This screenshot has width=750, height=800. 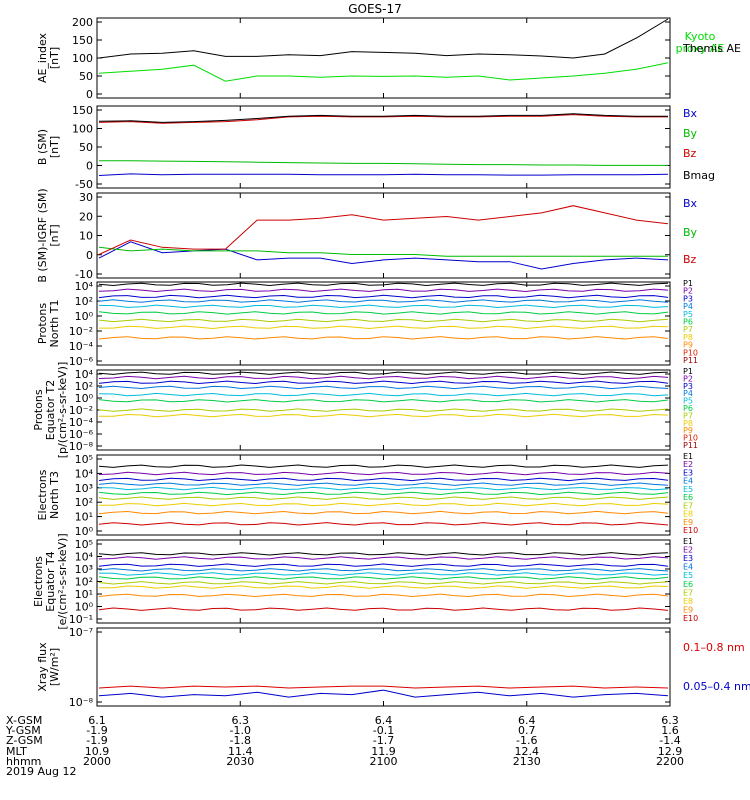 What do you see at coordinates (50, 410) in the screenshot?
I see `y-axis-label: Equator T2` at bounding box center [50, 410].